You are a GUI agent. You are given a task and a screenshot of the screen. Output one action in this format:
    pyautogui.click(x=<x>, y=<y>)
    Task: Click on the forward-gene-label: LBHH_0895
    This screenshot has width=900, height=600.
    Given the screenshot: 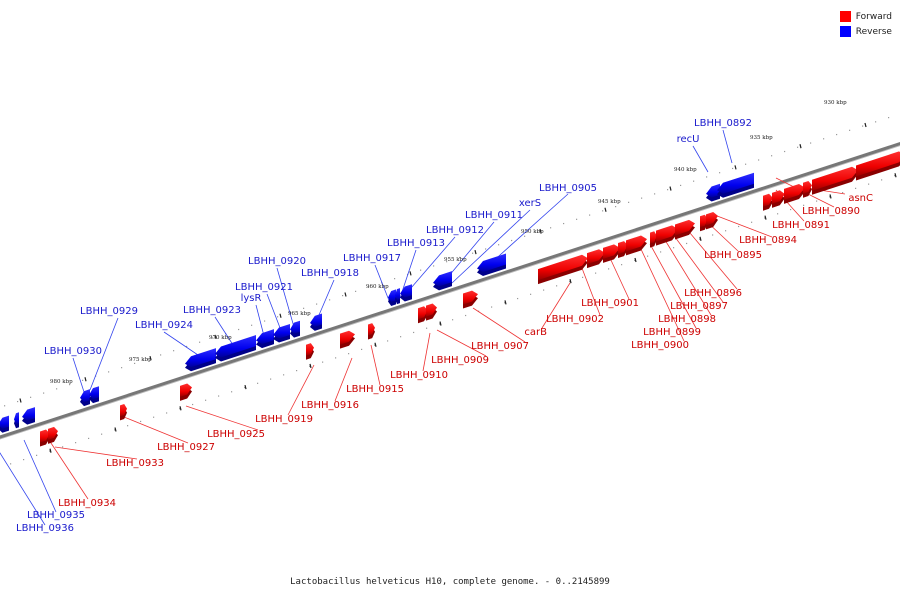 What is the action you would take?
    pyautogui.click(x=733, y=255)
    